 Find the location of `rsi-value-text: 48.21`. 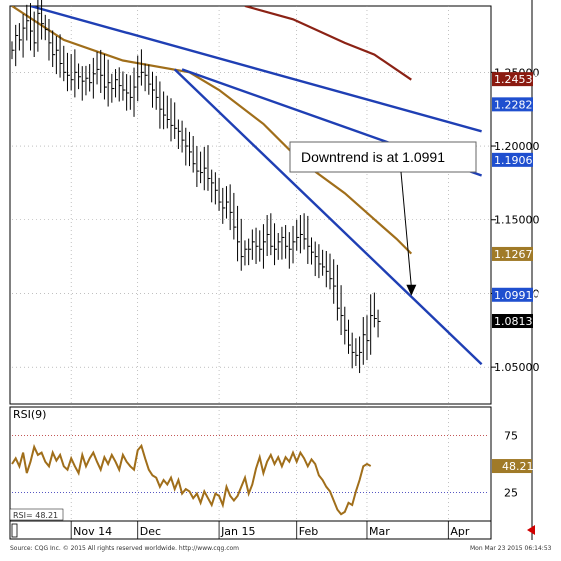

rsi-value-text: 48.21 is located at coordinates (518, 466).